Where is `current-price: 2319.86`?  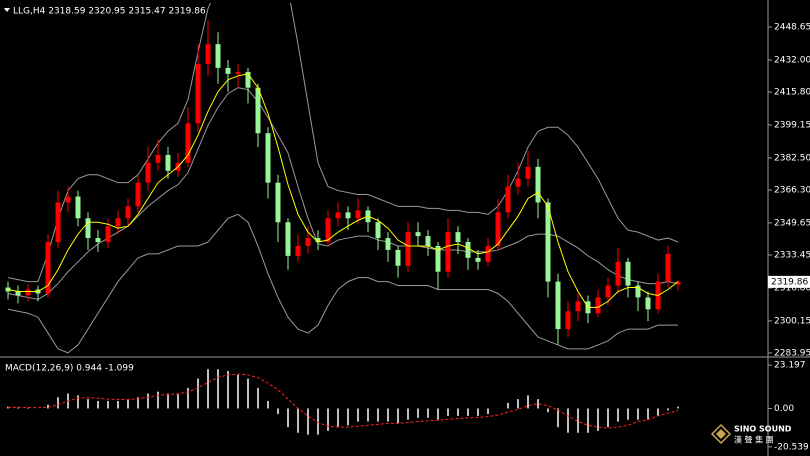 current-price: 2319.86 is located at coordinates (789, 282).